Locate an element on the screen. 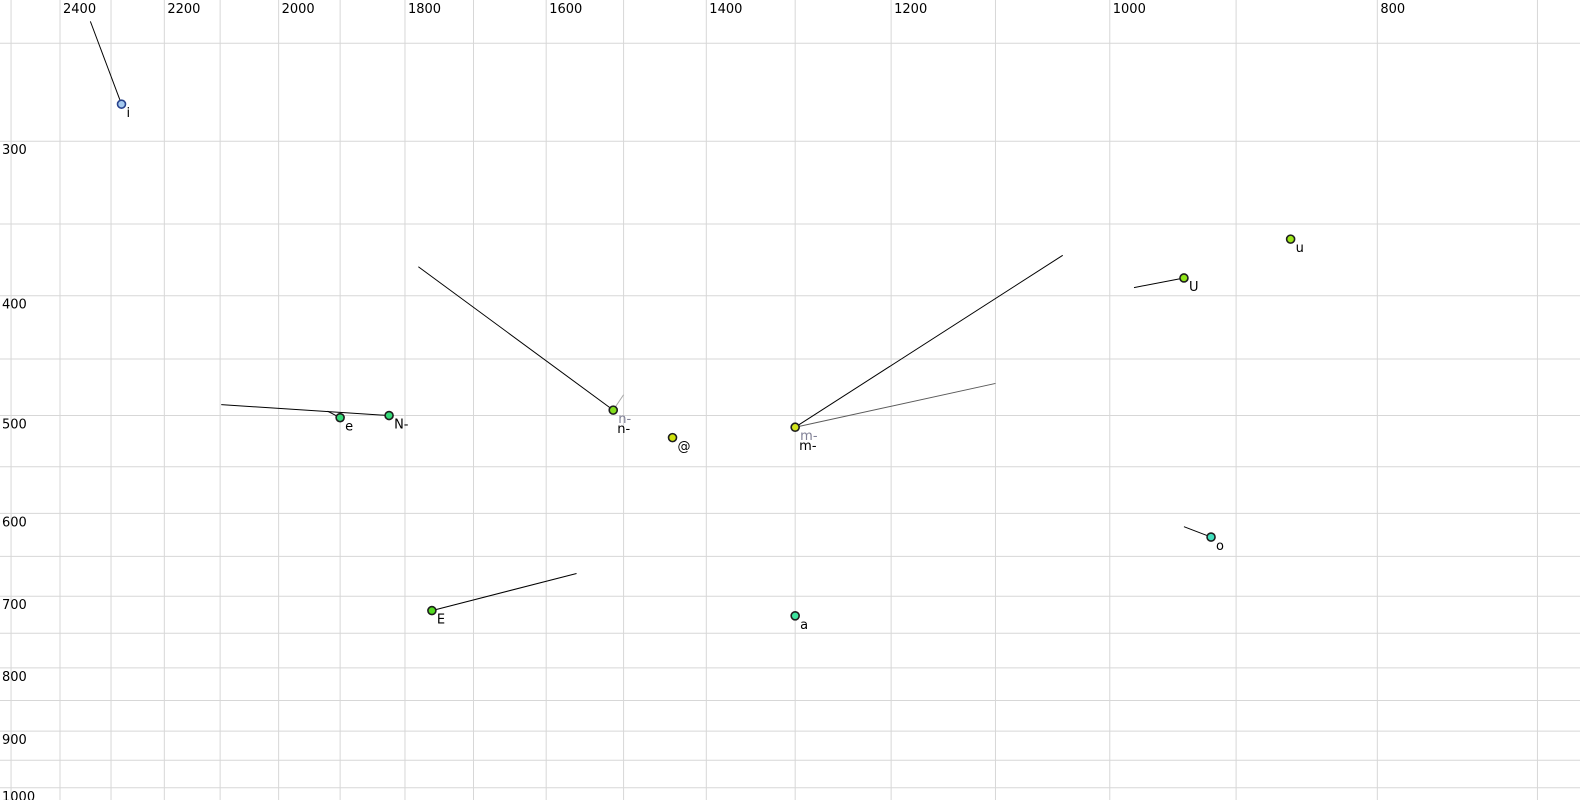  point-label: i is located at coordinates (129, 113).